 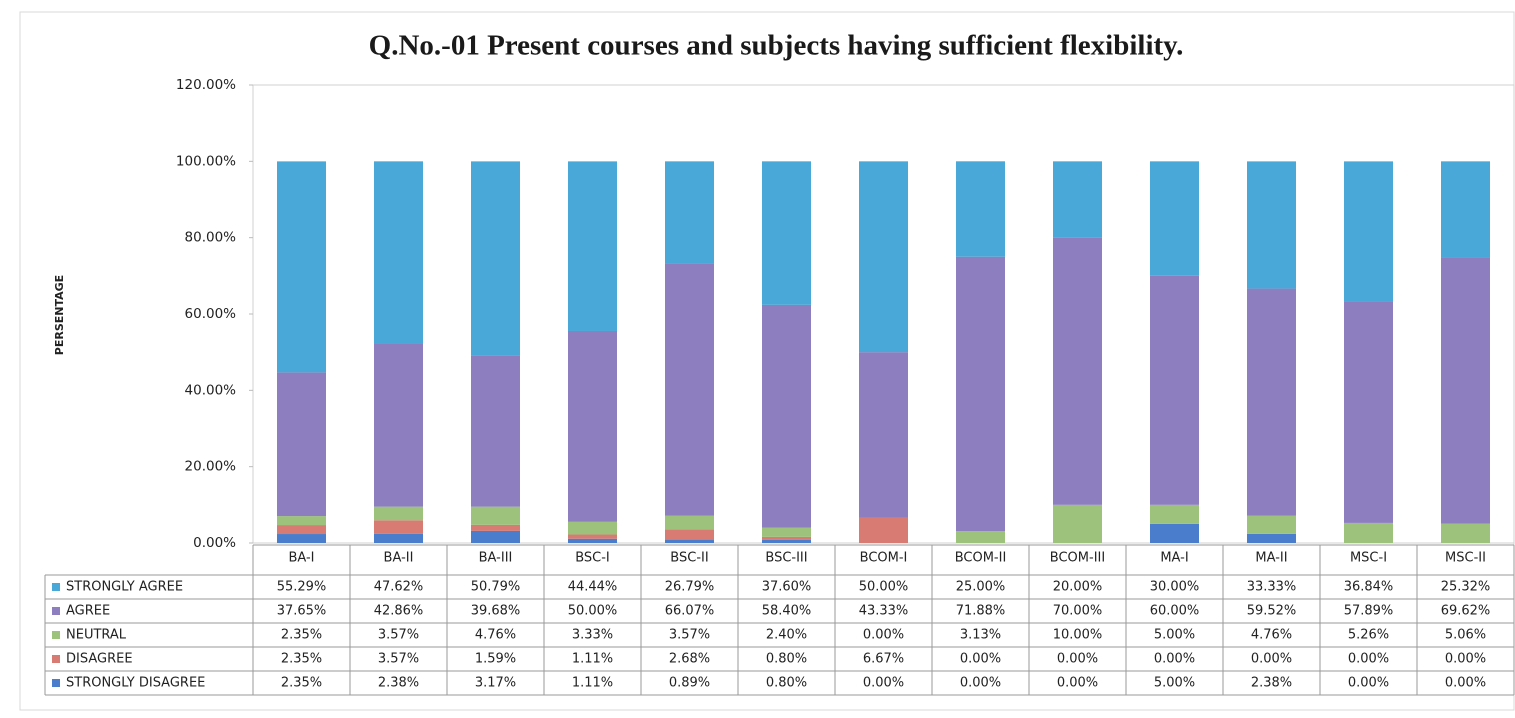 I want to click on x-tick-label: BA-III, so click(x=496, y=558).